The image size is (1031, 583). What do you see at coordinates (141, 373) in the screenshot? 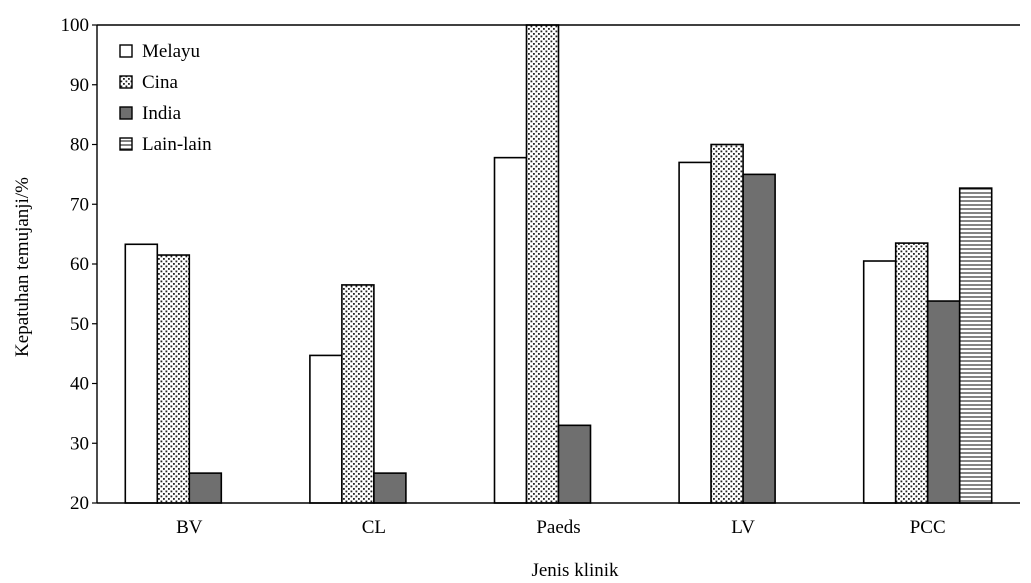
I see `bar-melayu-bv` at bounding box center [141, 373].